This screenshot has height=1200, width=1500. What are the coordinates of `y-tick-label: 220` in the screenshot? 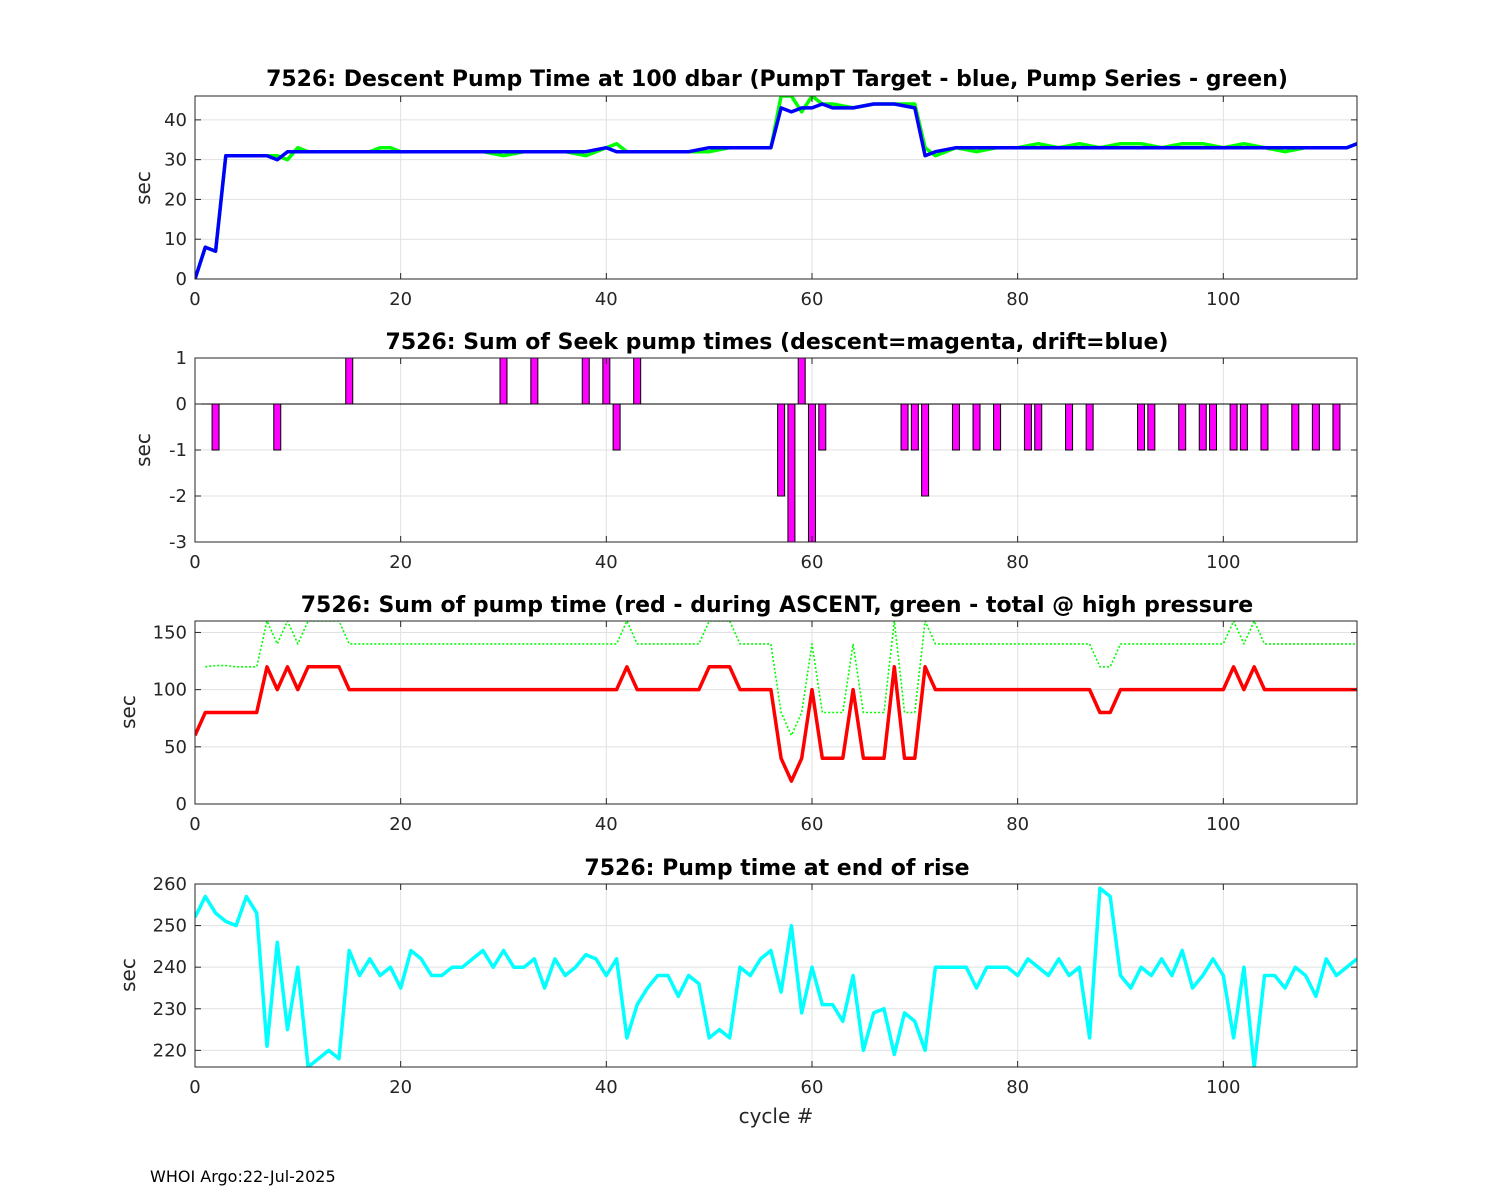 It's located at (170, 1050).